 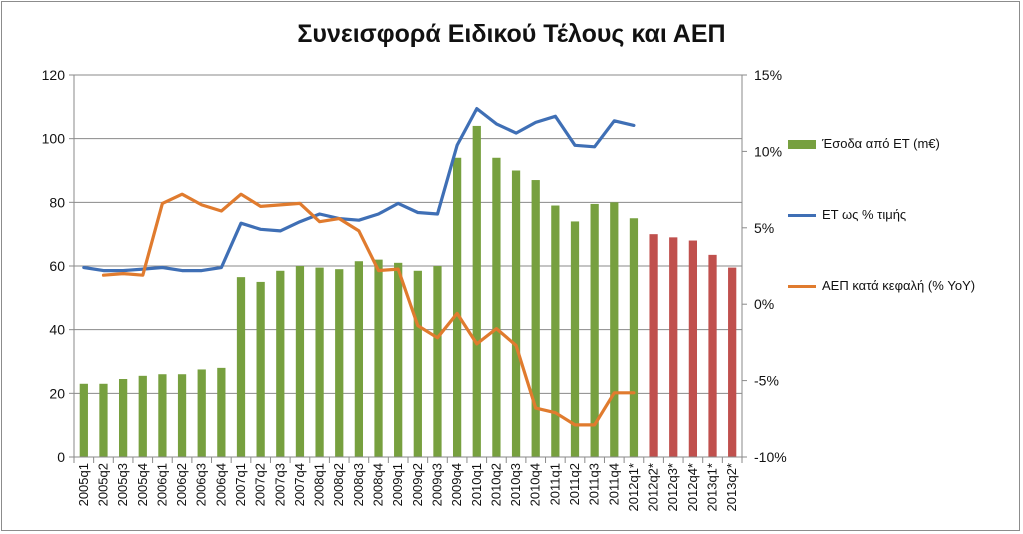 I want to click on x-tick-label: 2007q1, so click(x=240, y=484).